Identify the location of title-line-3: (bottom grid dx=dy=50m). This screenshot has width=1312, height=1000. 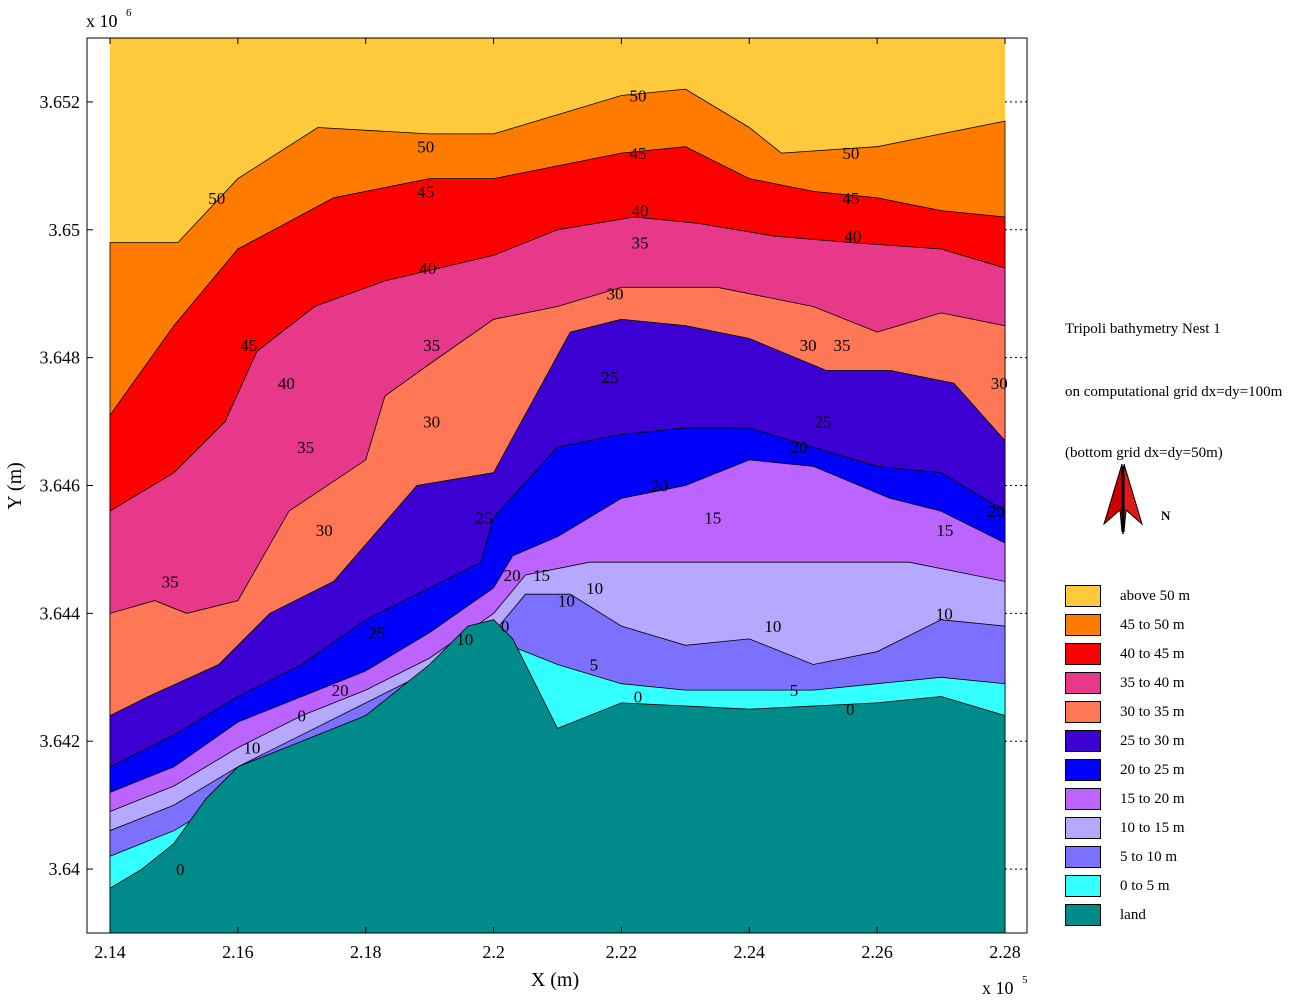
(1144, 453).